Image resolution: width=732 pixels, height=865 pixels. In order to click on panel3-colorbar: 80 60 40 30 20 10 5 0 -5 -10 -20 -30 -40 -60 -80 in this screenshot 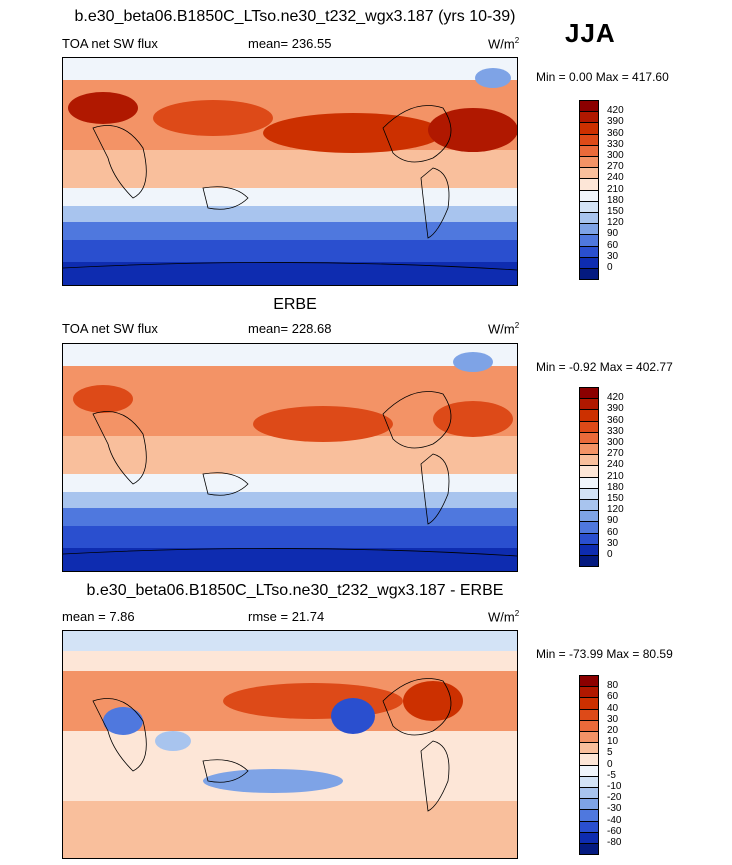, I will do `click(639, 765)`.